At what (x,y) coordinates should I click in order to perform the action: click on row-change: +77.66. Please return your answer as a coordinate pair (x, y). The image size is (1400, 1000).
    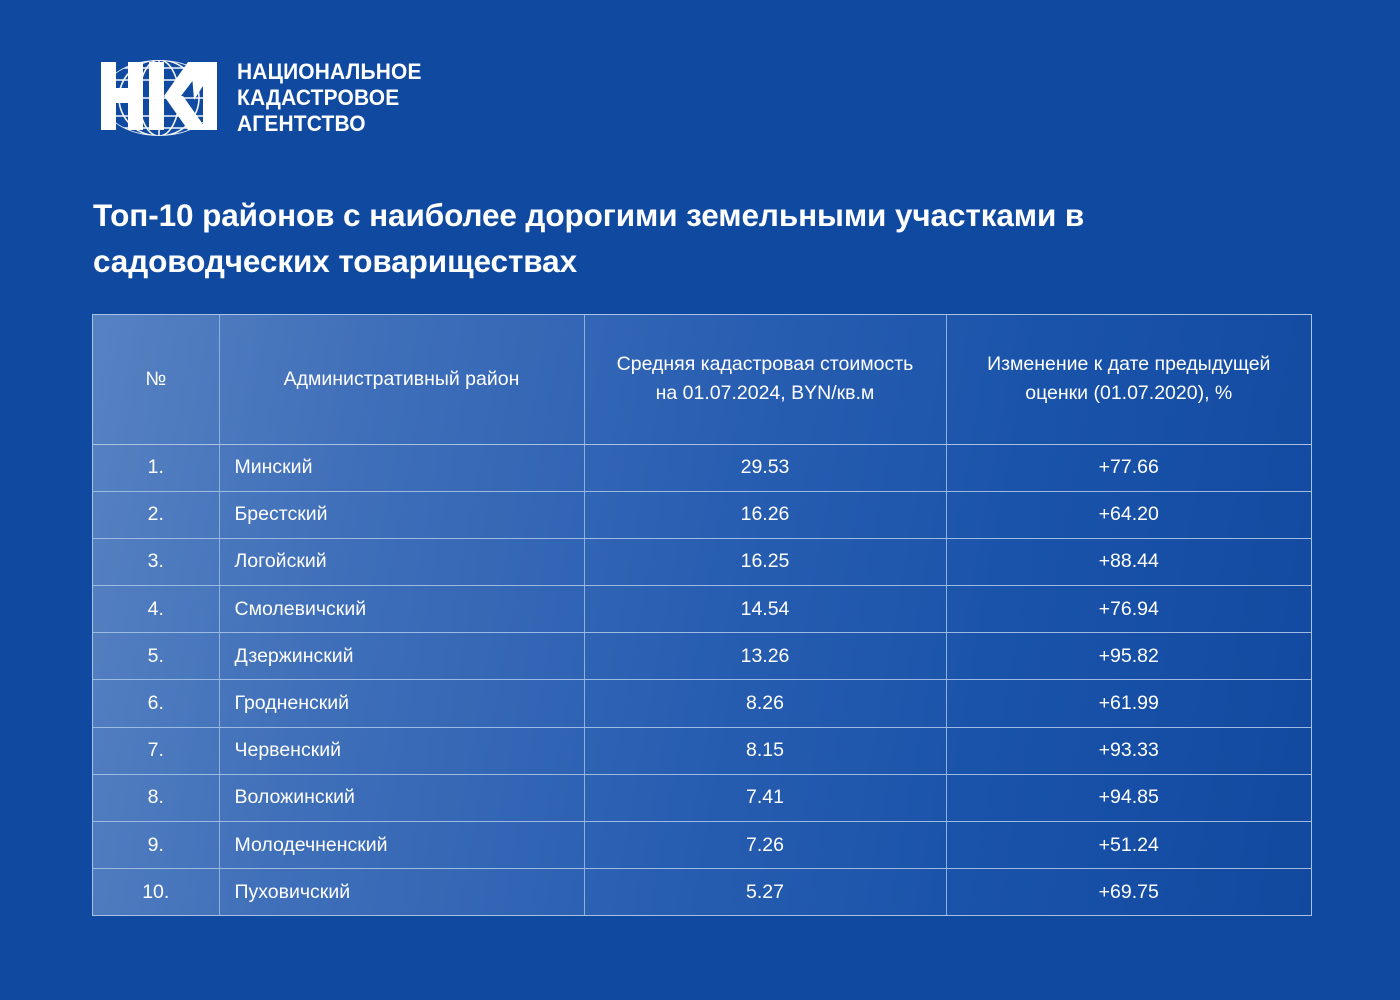
    Looking at the image, I should click on (1128, 468).